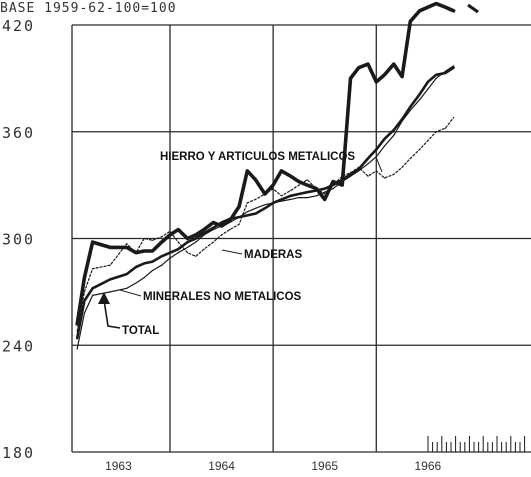  Describe the element at coordinates (118, 466) in the screenshot. I see `x-tick-label: 1963` at that location.